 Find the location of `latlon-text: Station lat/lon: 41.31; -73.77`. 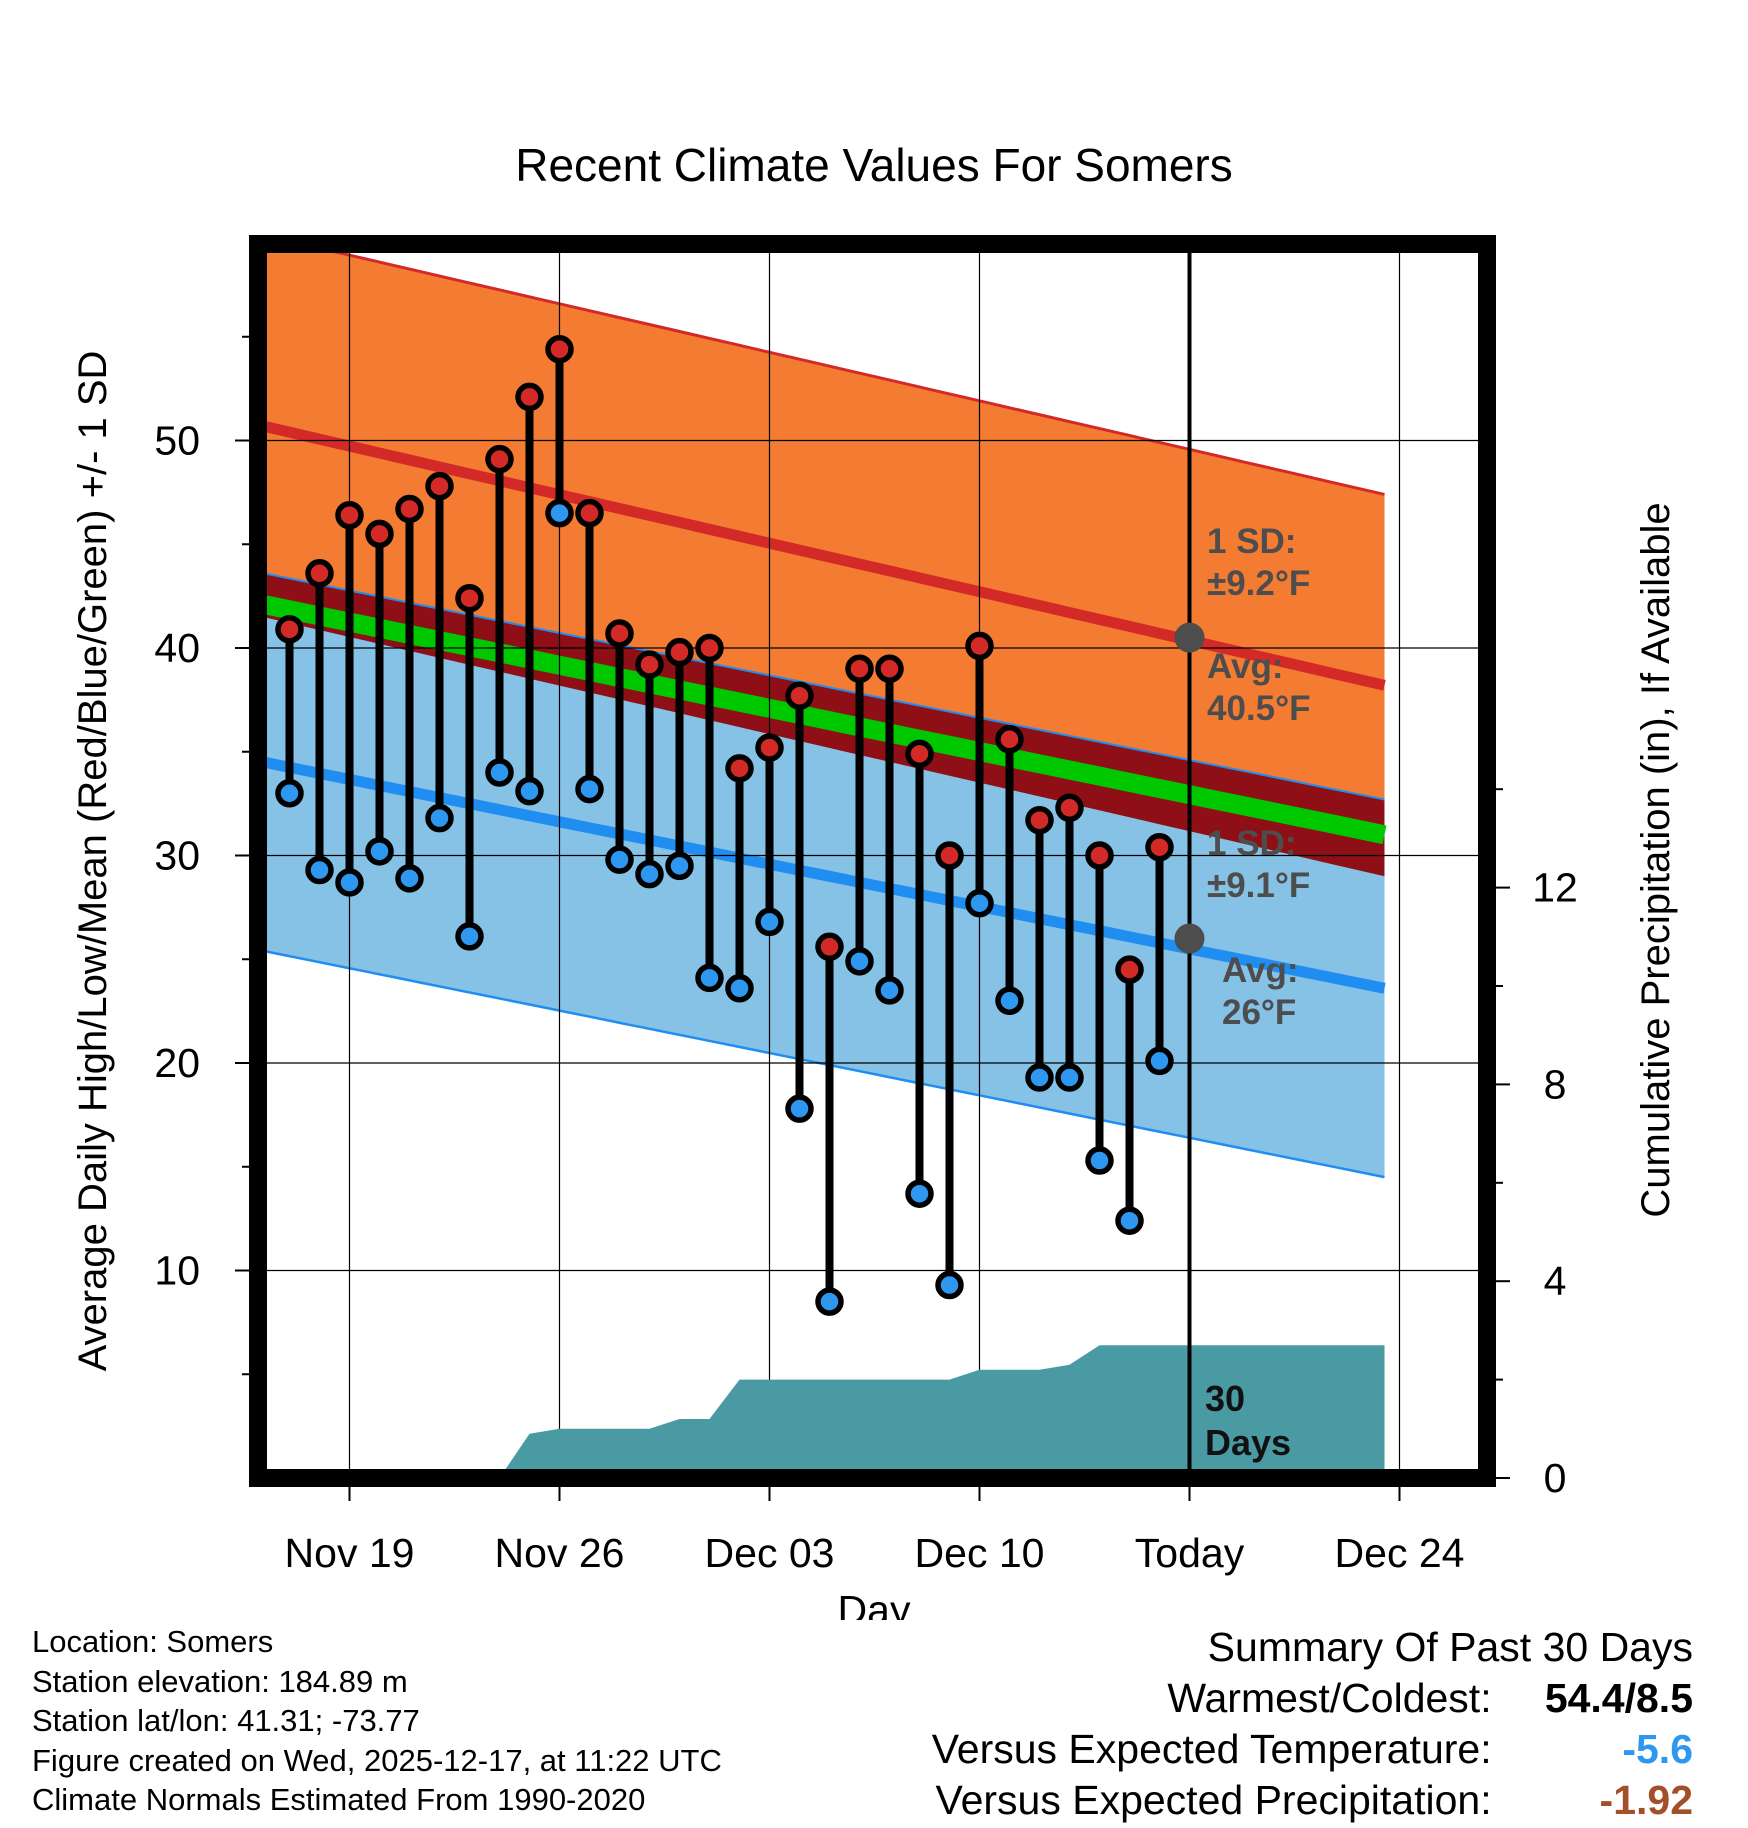

latlon-text: Station lat/lon: 41.31; -73.77 is located at coordinates (226, 1720).